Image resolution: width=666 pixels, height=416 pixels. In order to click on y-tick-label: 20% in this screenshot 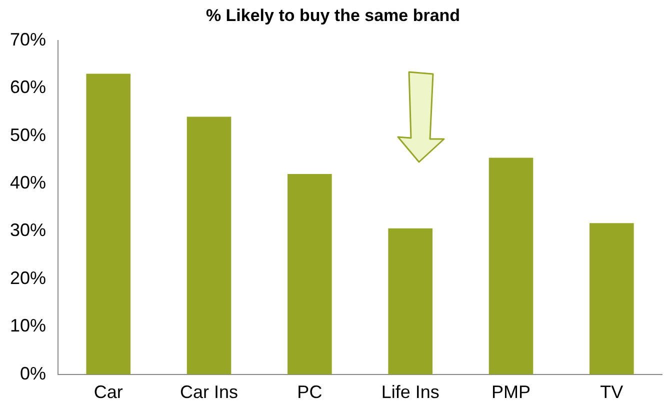, I will do `click(28, 278)`.